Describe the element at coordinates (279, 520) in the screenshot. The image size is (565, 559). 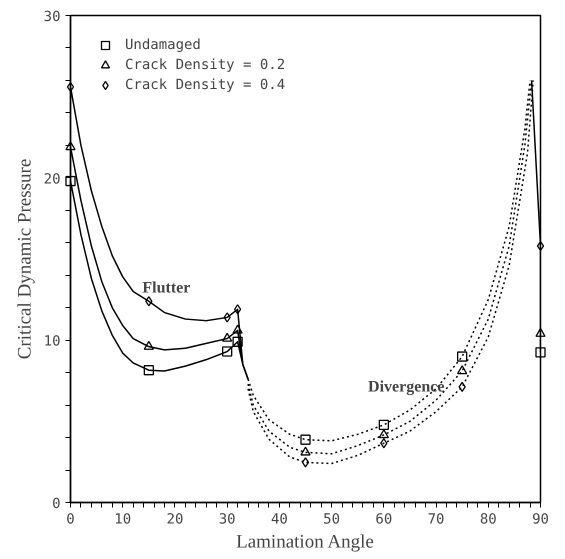
I see `x-tick-label: 40` at that location.